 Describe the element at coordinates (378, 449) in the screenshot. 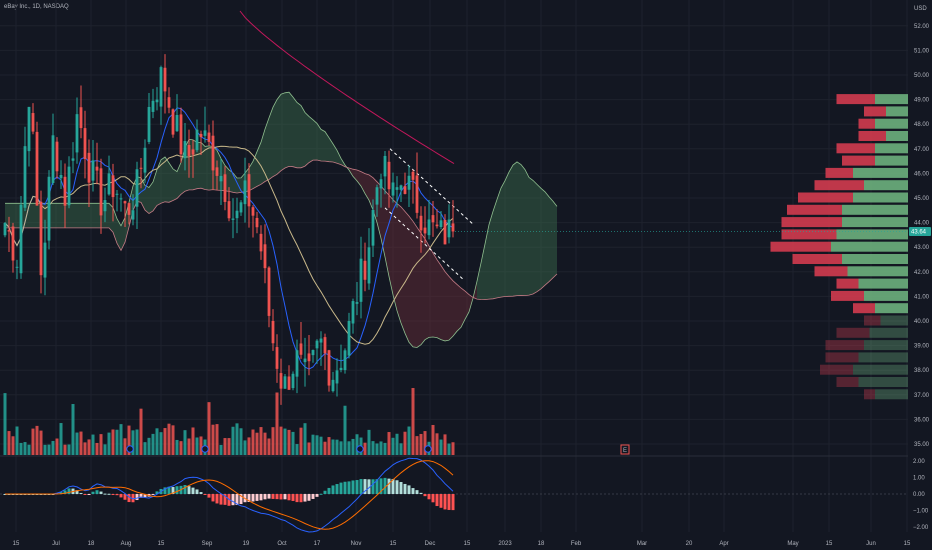

I see `event-markers: E` at that location.